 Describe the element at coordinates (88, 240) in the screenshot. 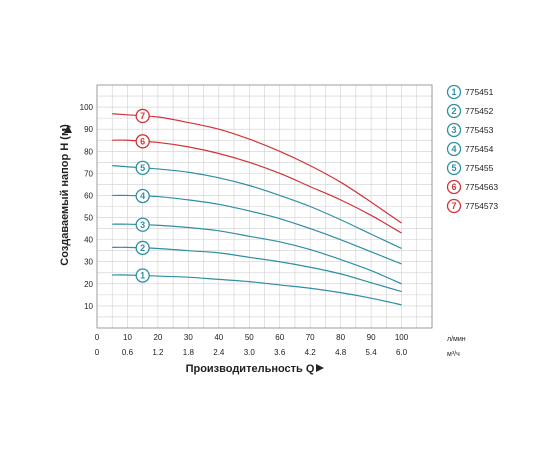

I see `y-tick-label: 40` at that location.